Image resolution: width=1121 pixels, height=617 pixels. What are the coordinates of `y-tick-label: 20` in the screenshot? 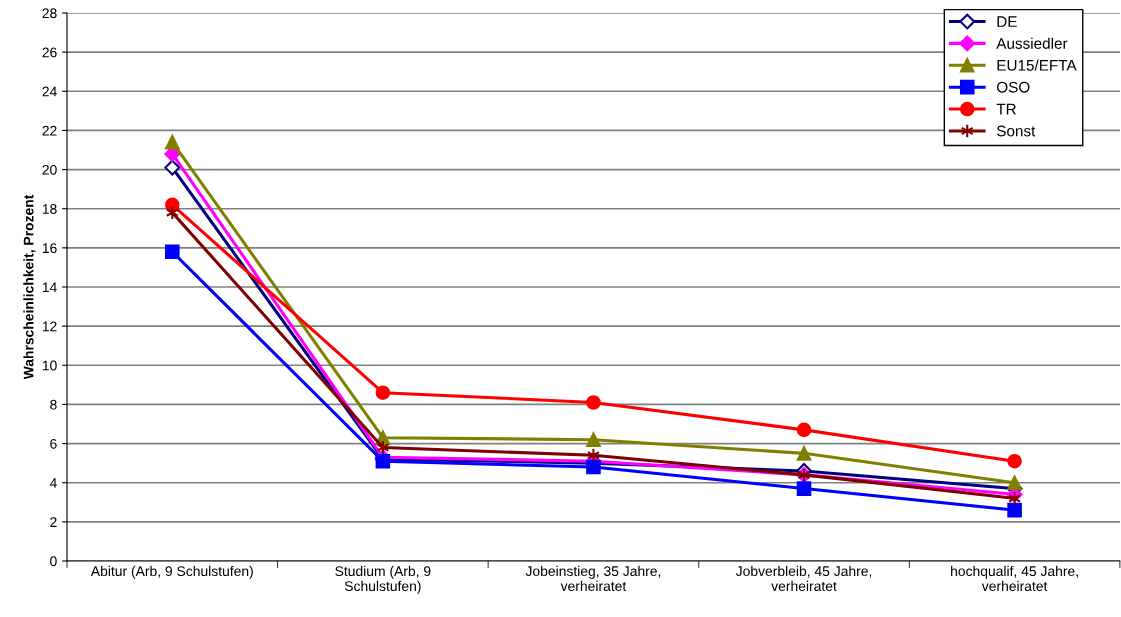 It's located at (49, 169).